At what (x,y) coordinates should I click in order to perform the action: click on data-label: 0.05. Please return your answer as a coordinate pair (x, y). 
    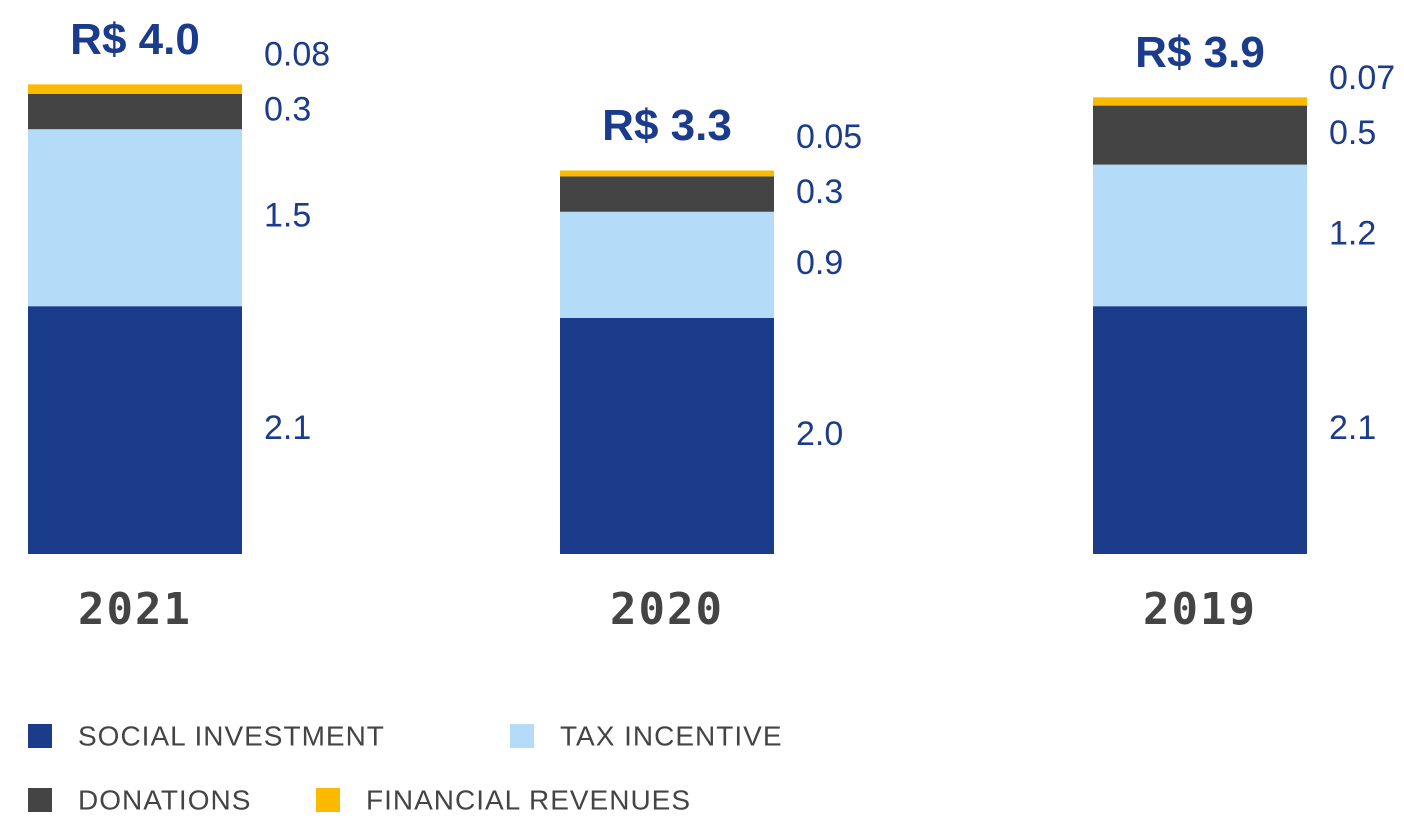
    Looking at the image, I should click on (829, 137).